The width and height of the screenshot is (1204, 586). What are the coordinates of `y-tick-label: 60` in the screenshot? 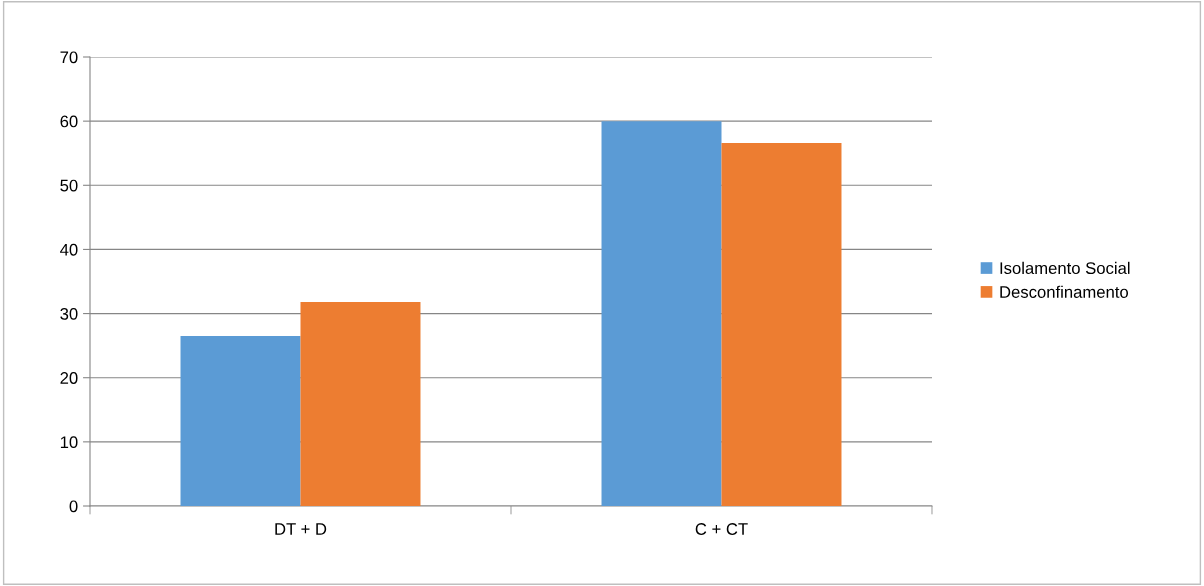 It's located at (69, 121).